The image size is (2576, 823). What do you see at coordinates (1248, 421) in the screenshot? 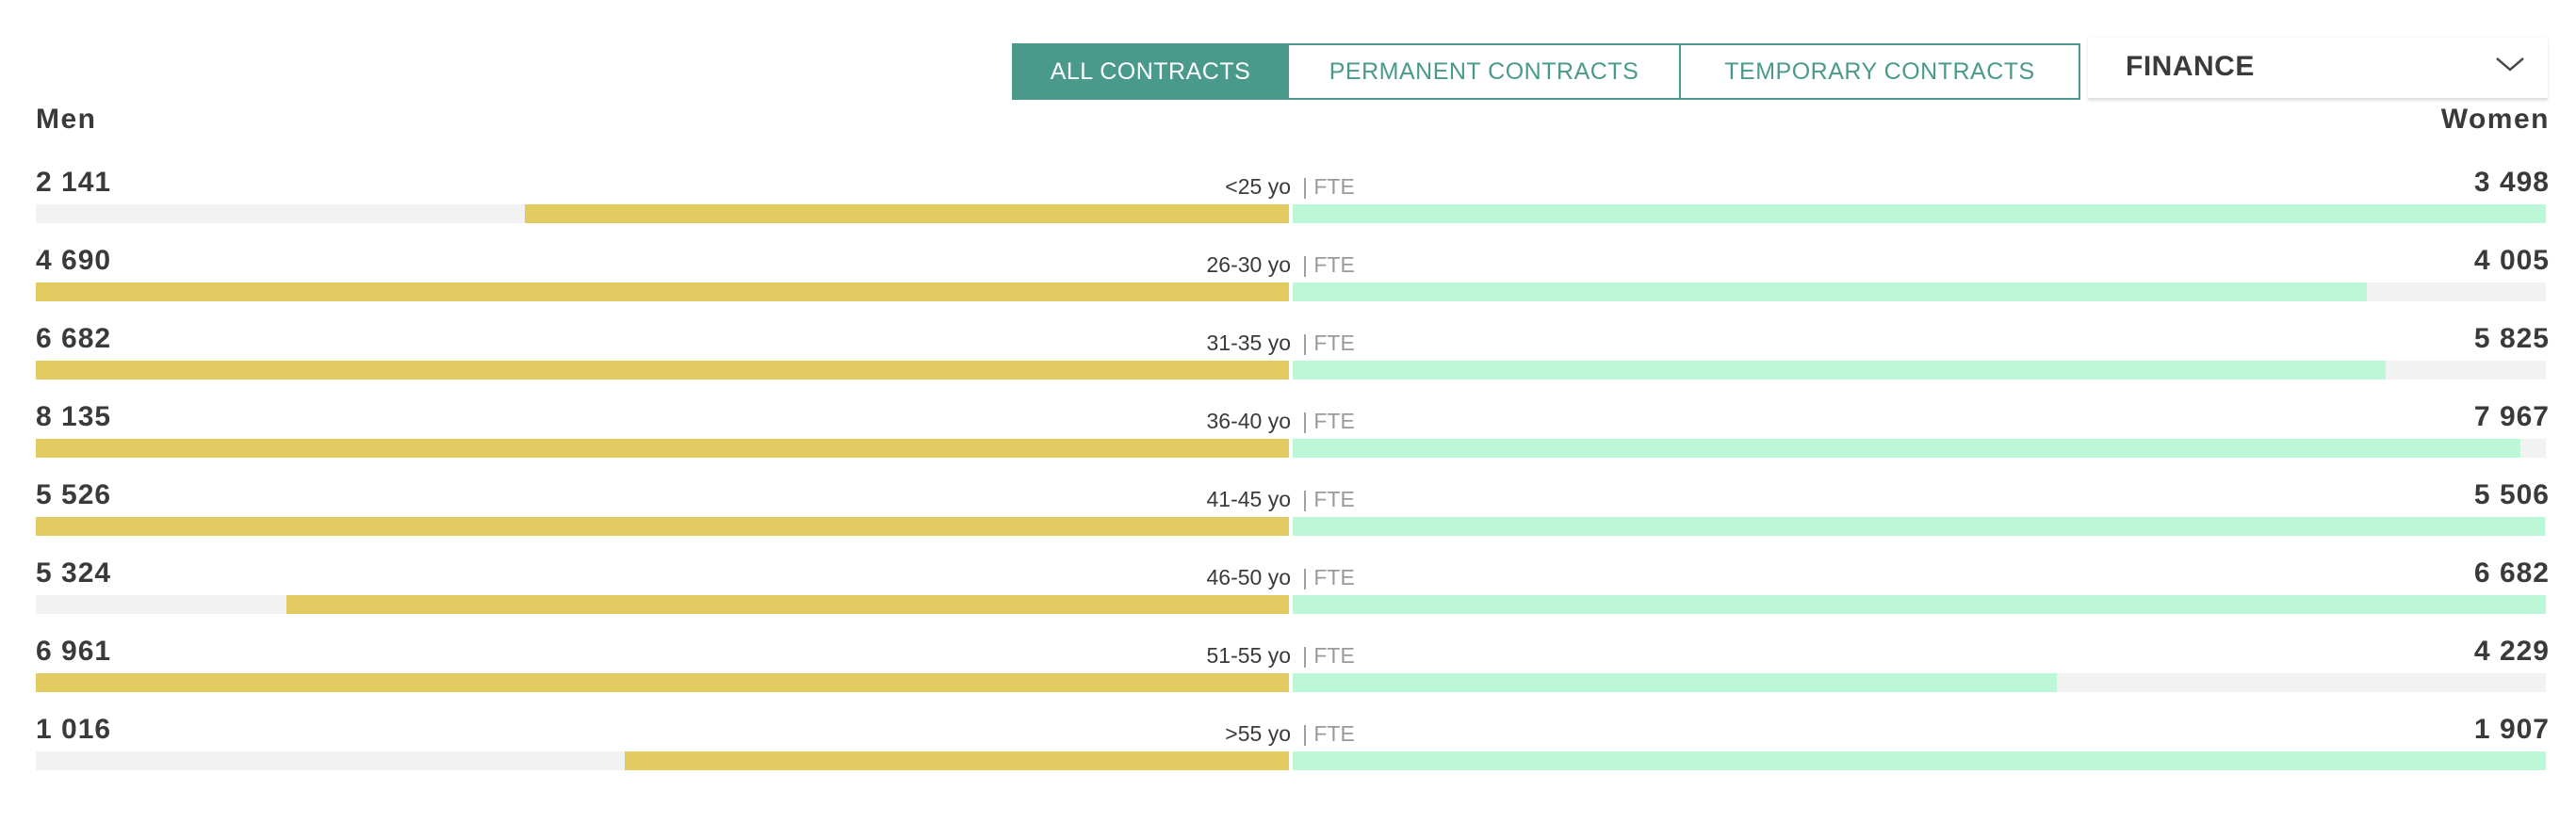
I see `age-group-label: 36-40 yo` at bounding box center [1248, 421].